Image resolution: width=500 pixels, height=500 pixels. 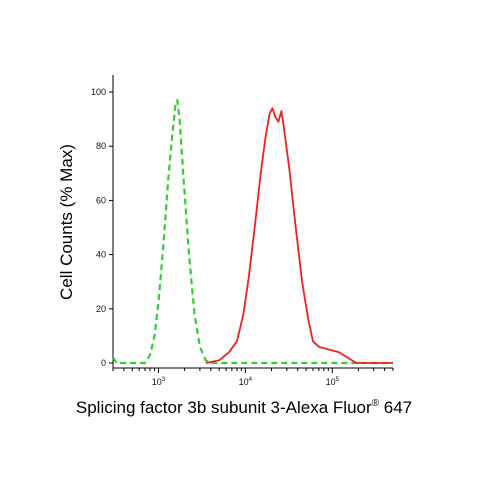 What do you see at coordinates (66, 222) in the screenshot?
I see `y-axis-title: Cell Counts (% Max)` at bounding box center [66, 222].